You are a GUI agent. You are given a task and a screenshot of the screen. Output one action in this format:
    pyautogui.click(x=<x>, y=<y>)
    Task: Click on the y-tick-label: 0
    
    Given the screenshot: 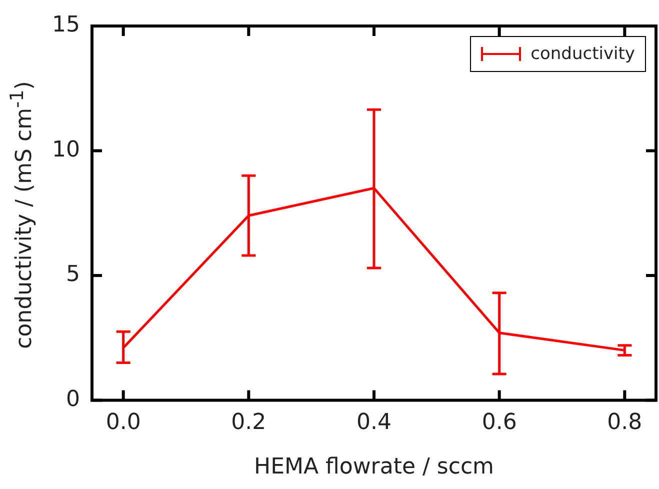 What is the action you would take?
    pyautogui.click(x=73, y=399)
    